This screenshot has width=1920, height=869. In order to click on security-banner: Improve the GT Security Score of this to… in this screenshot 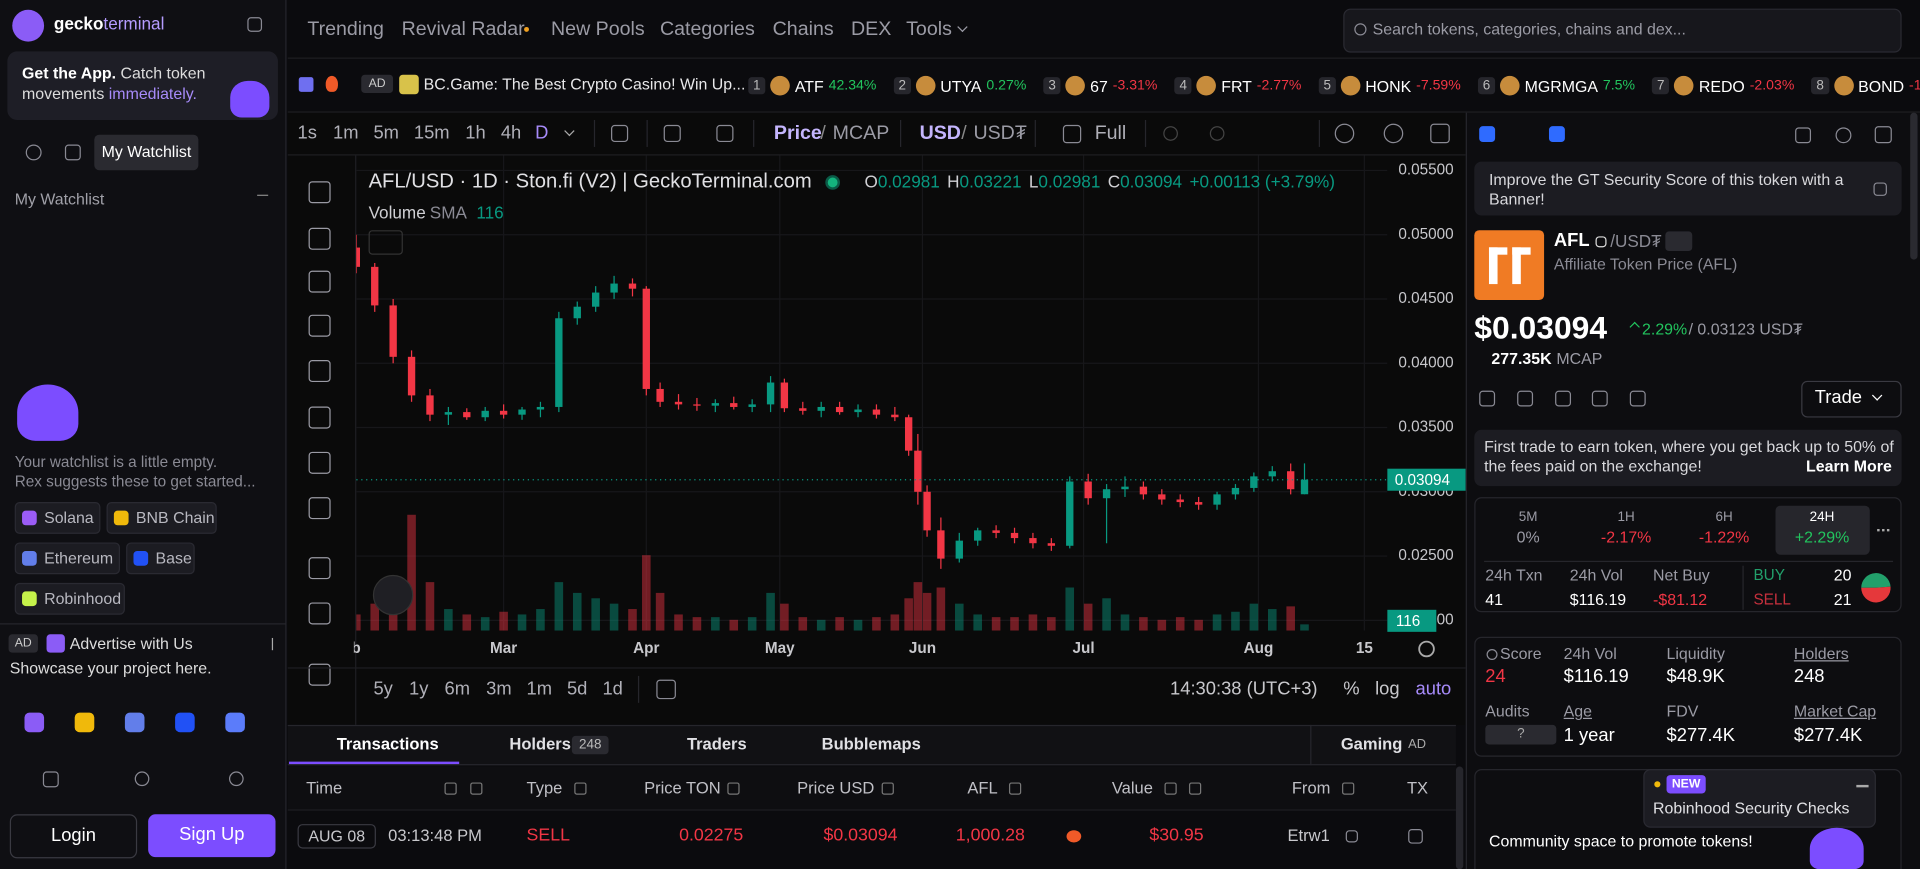, I will do `click(1666, 189)`.